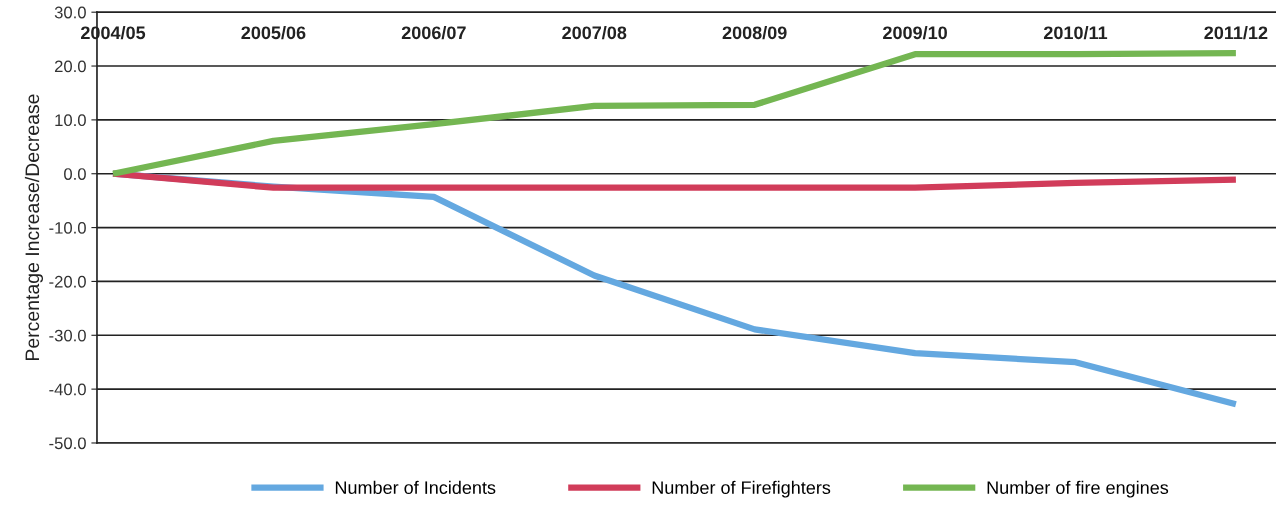 Image resolution: width=1276 pixels, height=508 pixels. What do you see at coordinates (754, 32) in the screenshot?
I see `x-tick-label: 2008/09` at bounding box center [754, 32].